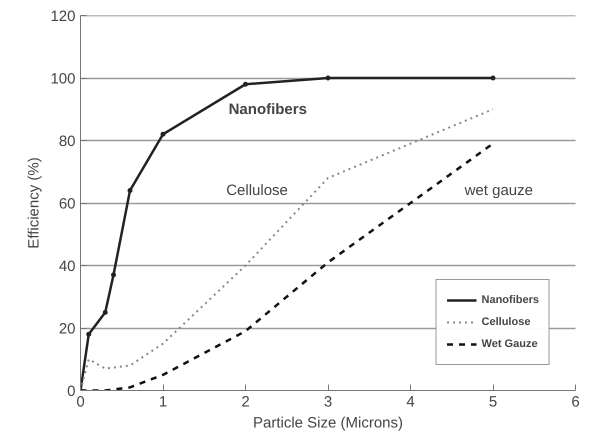 The height and width of the screenshot is (447, 605). I want to click on legend-label: Nanofibers, so click(510, 300).